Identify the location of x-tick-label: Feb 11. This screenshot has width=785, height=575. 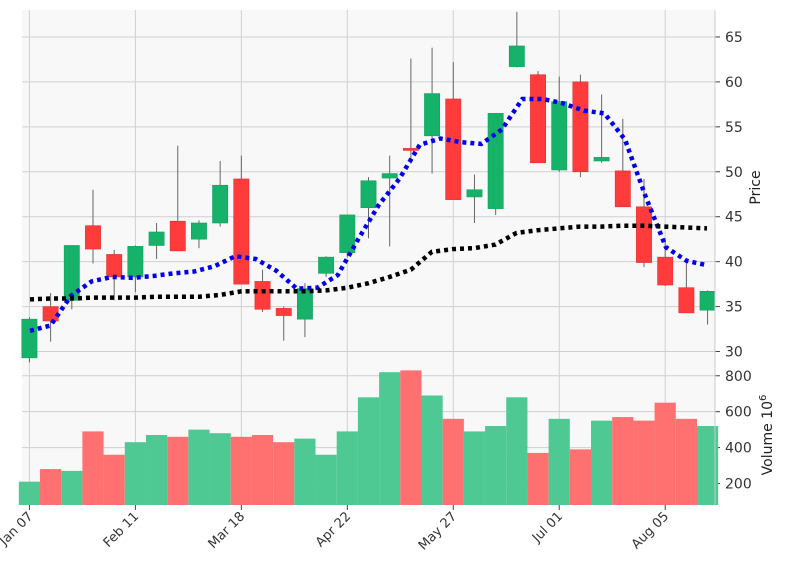
(122, 530).